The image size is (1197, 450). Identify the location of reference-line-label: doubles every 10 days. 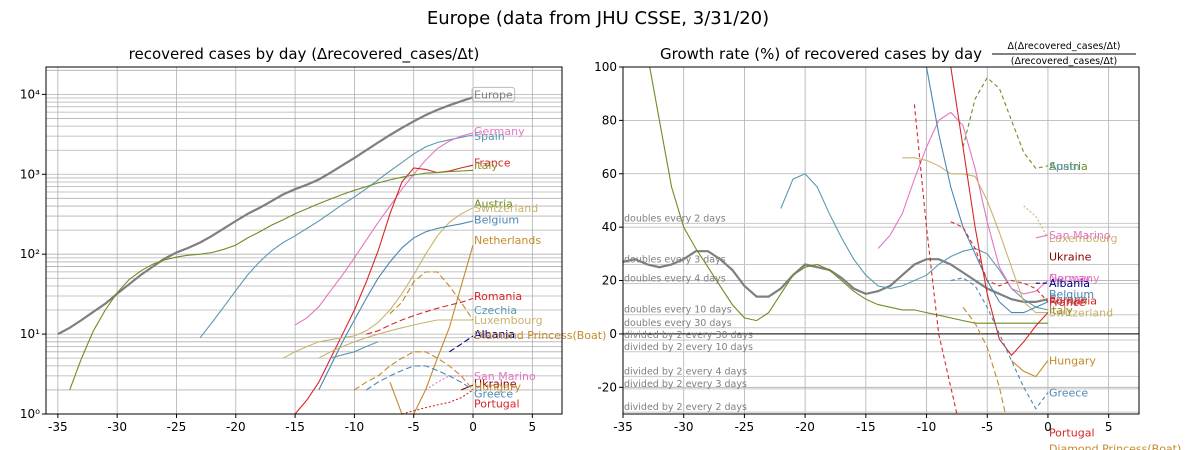
(678, 310).